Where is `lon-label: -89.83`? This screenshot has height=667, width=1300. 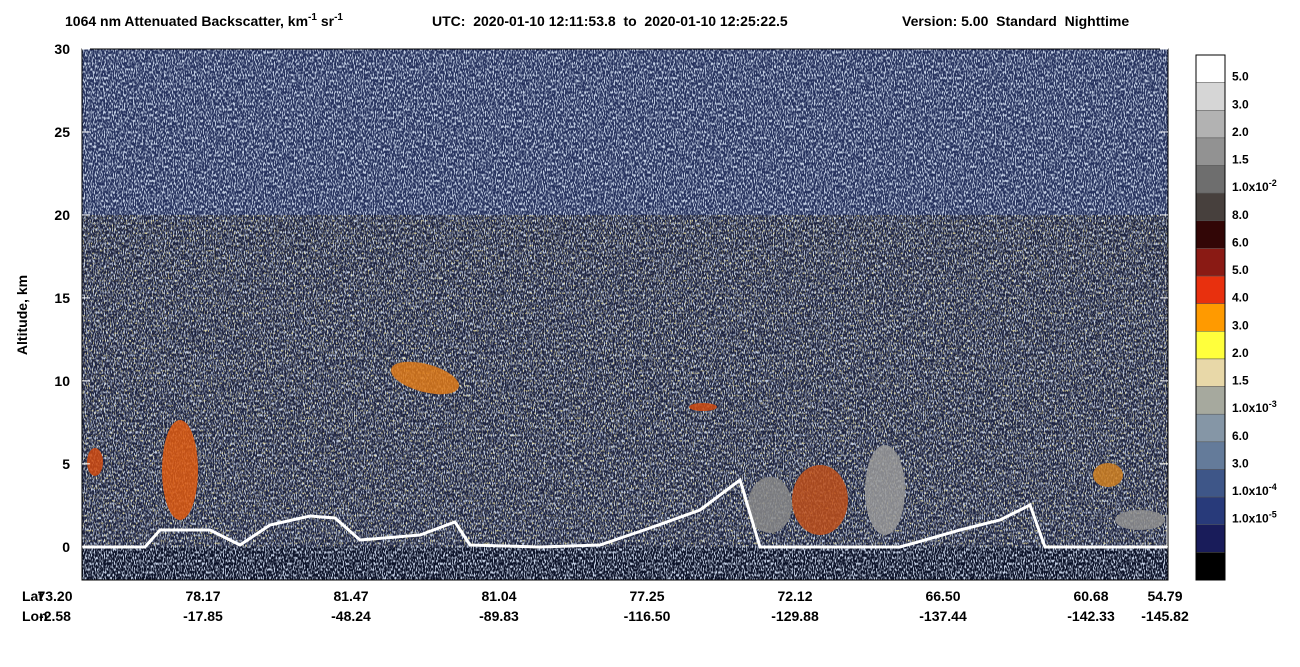 lon-label: -89.83 is located at coordinates (499, 616).